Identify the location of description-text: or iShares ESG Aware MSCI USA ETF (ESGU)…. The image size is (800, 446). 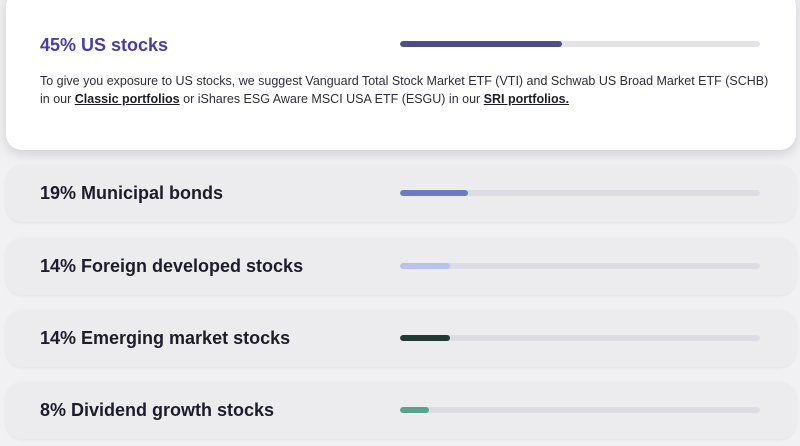
(331, 99).